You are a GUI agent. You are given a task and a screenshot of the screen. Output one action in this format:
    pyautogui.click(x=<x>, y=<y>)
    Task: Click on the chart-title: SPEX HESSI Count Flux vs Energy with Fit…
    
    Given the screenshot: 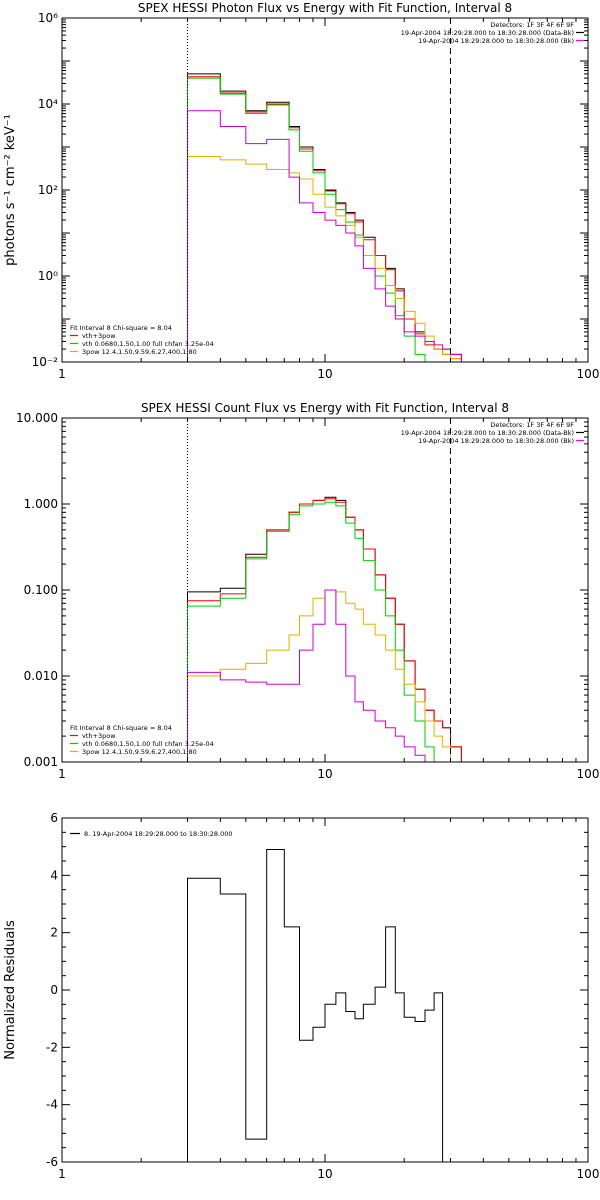 What is the action you would take?
    pyautogui.click(x=325, y=408)
    